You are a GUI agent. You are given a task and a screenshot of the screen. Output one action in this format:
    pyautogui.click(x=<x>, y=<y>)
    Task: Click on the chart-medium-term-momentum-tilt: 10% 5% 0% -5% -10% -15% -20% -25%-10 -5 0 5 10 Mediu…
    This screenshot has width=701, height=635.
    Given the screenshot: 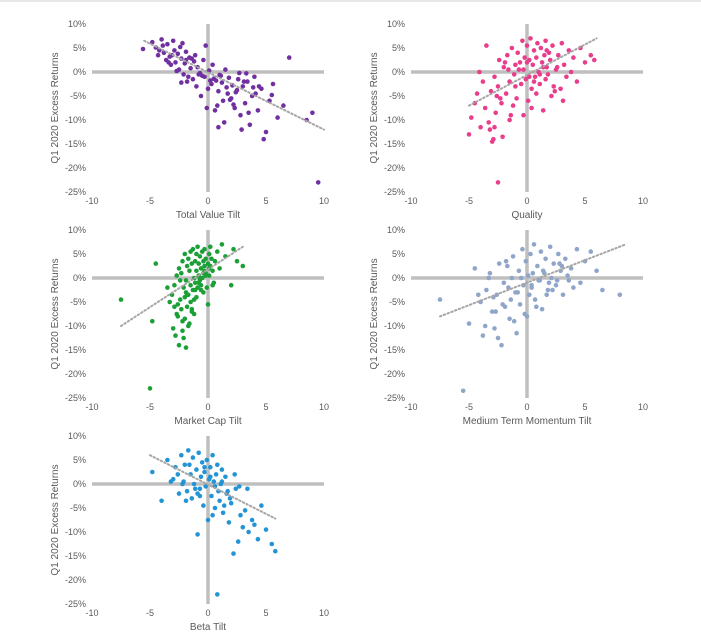 What is the action you would take?
    pyautogui.click(x=508, y=326)
    